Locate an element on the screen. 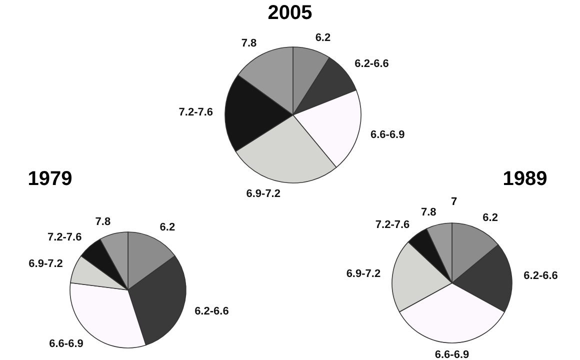 The height and width of the screenshot is (360, 580). chart-title: 1989 is located at coordinates (525, 179).